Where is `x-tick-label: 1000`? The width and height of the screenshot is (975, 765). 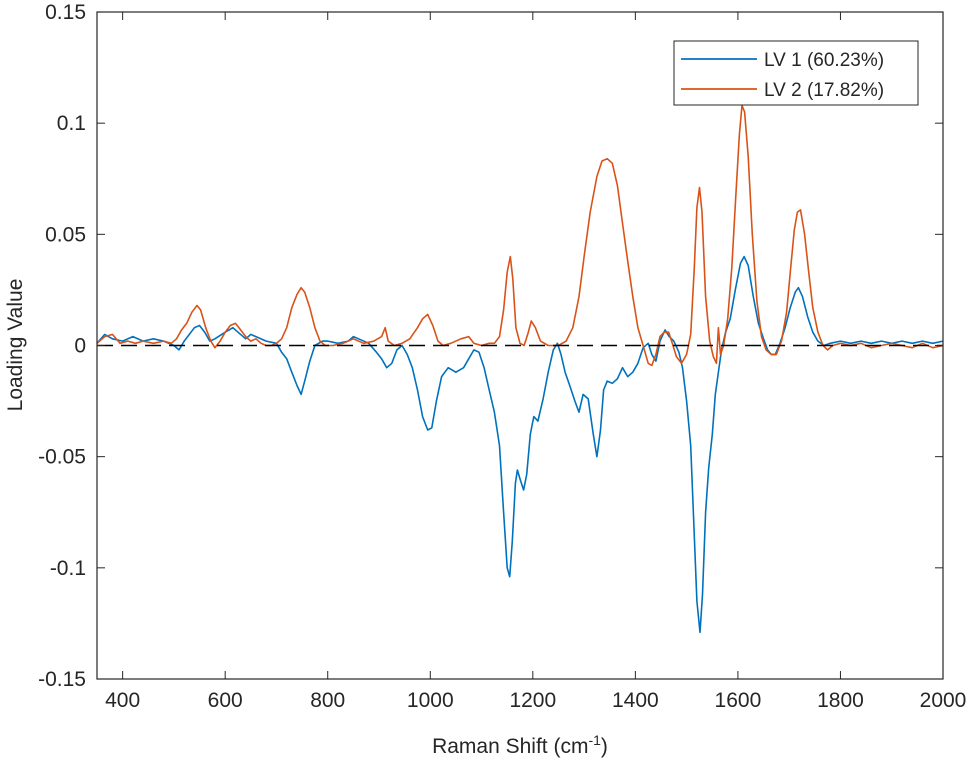
x-tick-label: 1000 is located at coordinates (430, 700).